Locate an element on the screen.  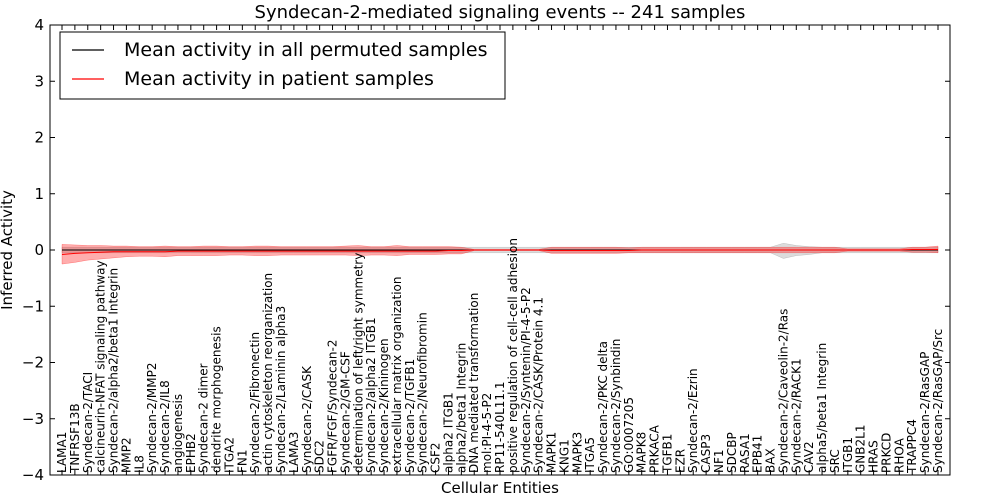
x-tick-label: Syndecan-2/TGFB1 is located at coordinates (410, 416).